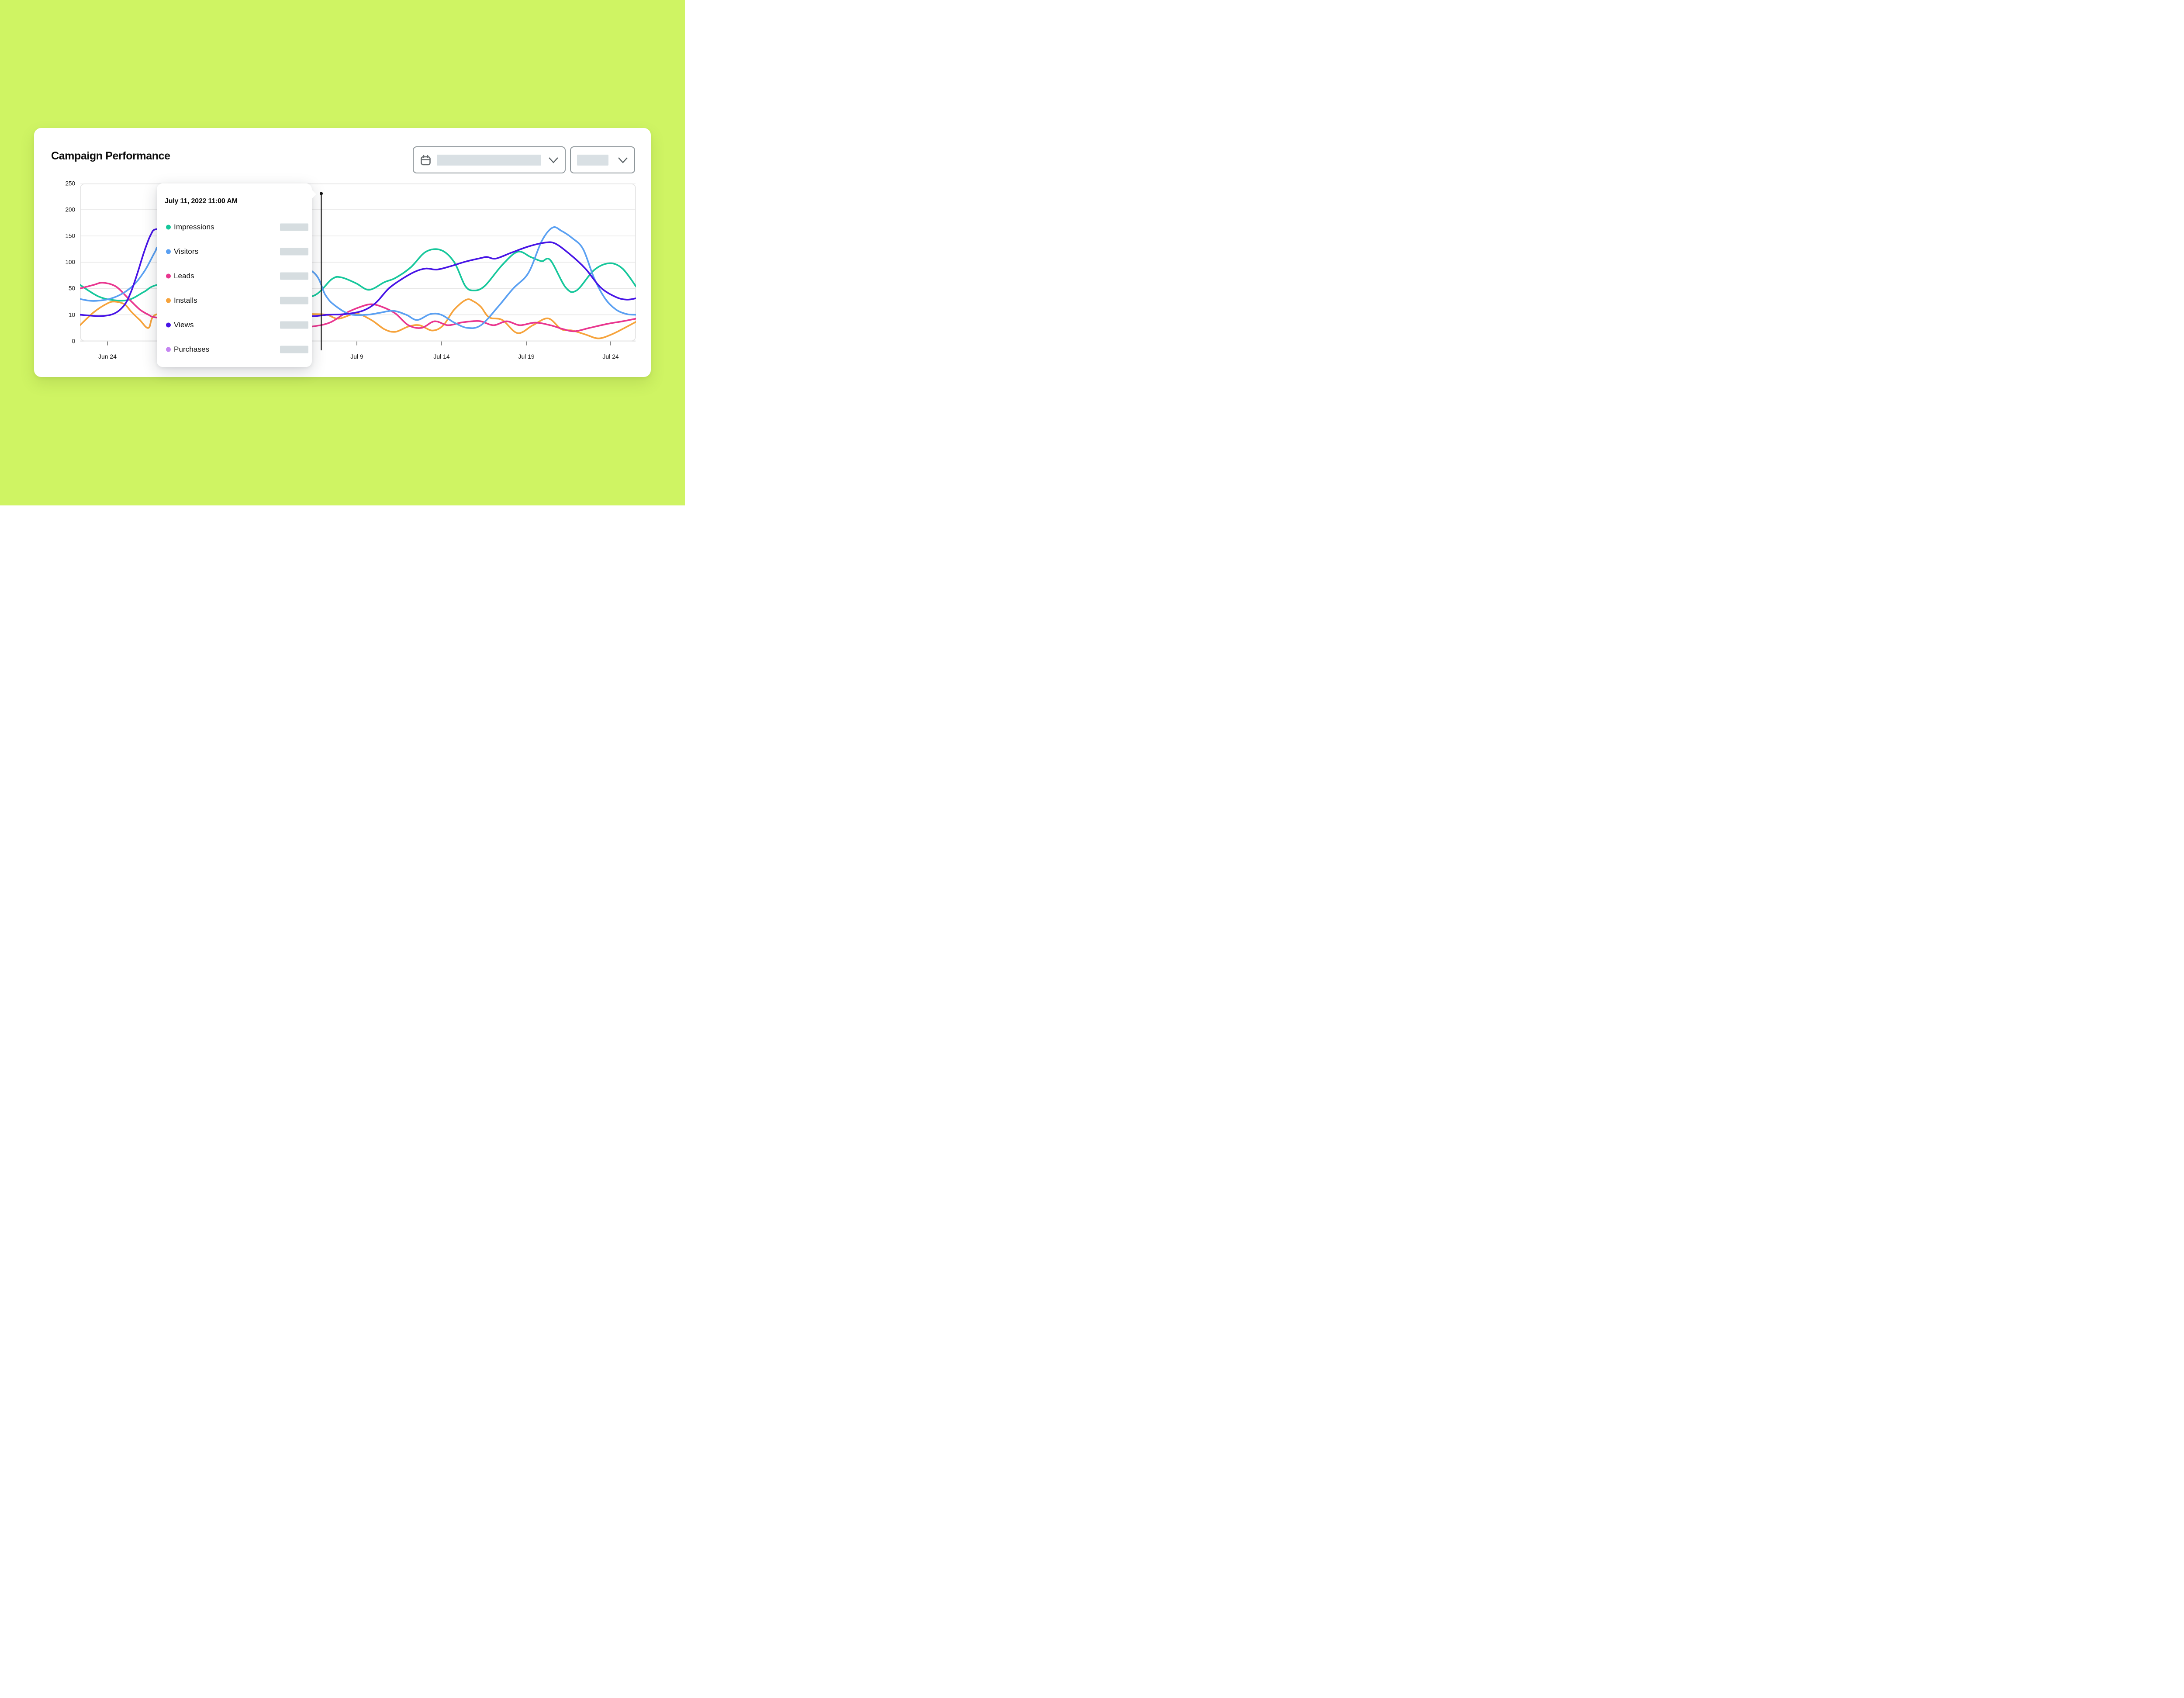  I want to click on cursor-dot, so click(321, 193).